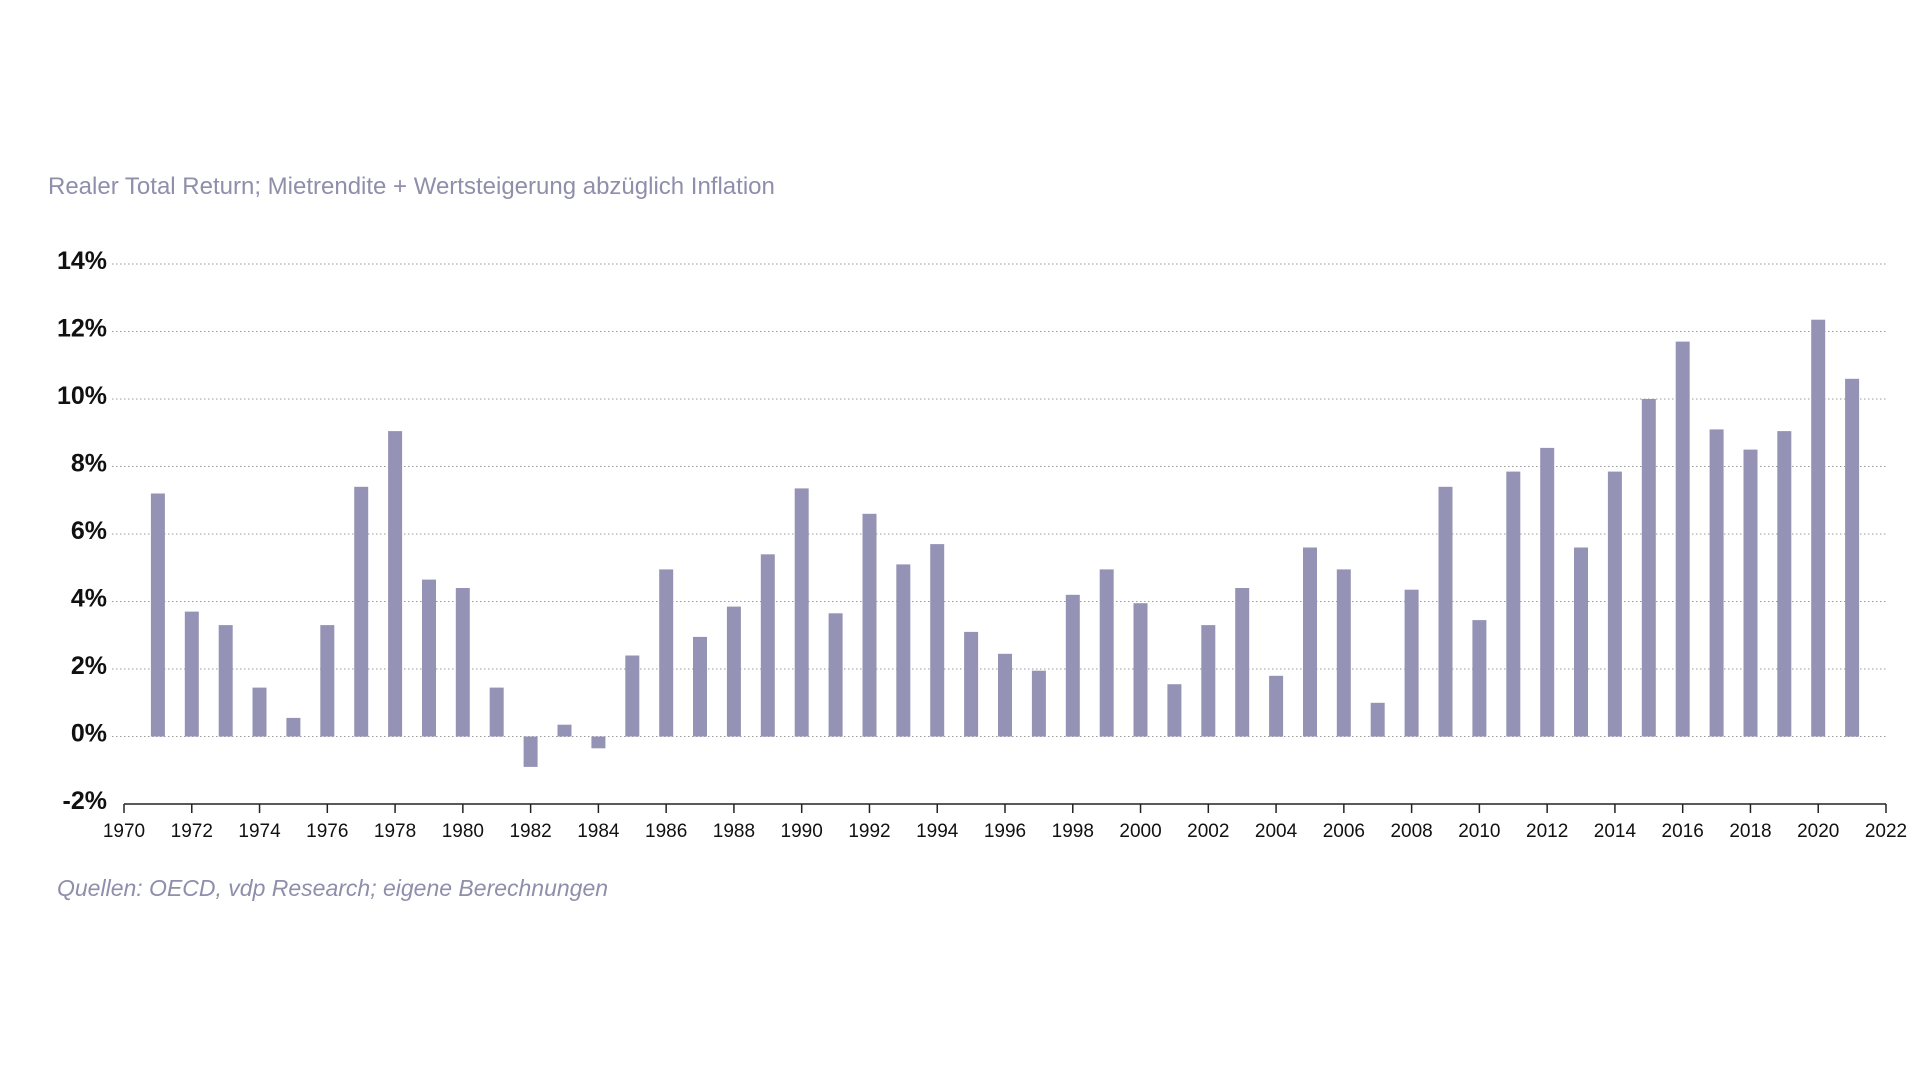  What do you see at coordinates (429, 658) in the screenshot?
I see `bar-1979` at bounding box center [429, 658].